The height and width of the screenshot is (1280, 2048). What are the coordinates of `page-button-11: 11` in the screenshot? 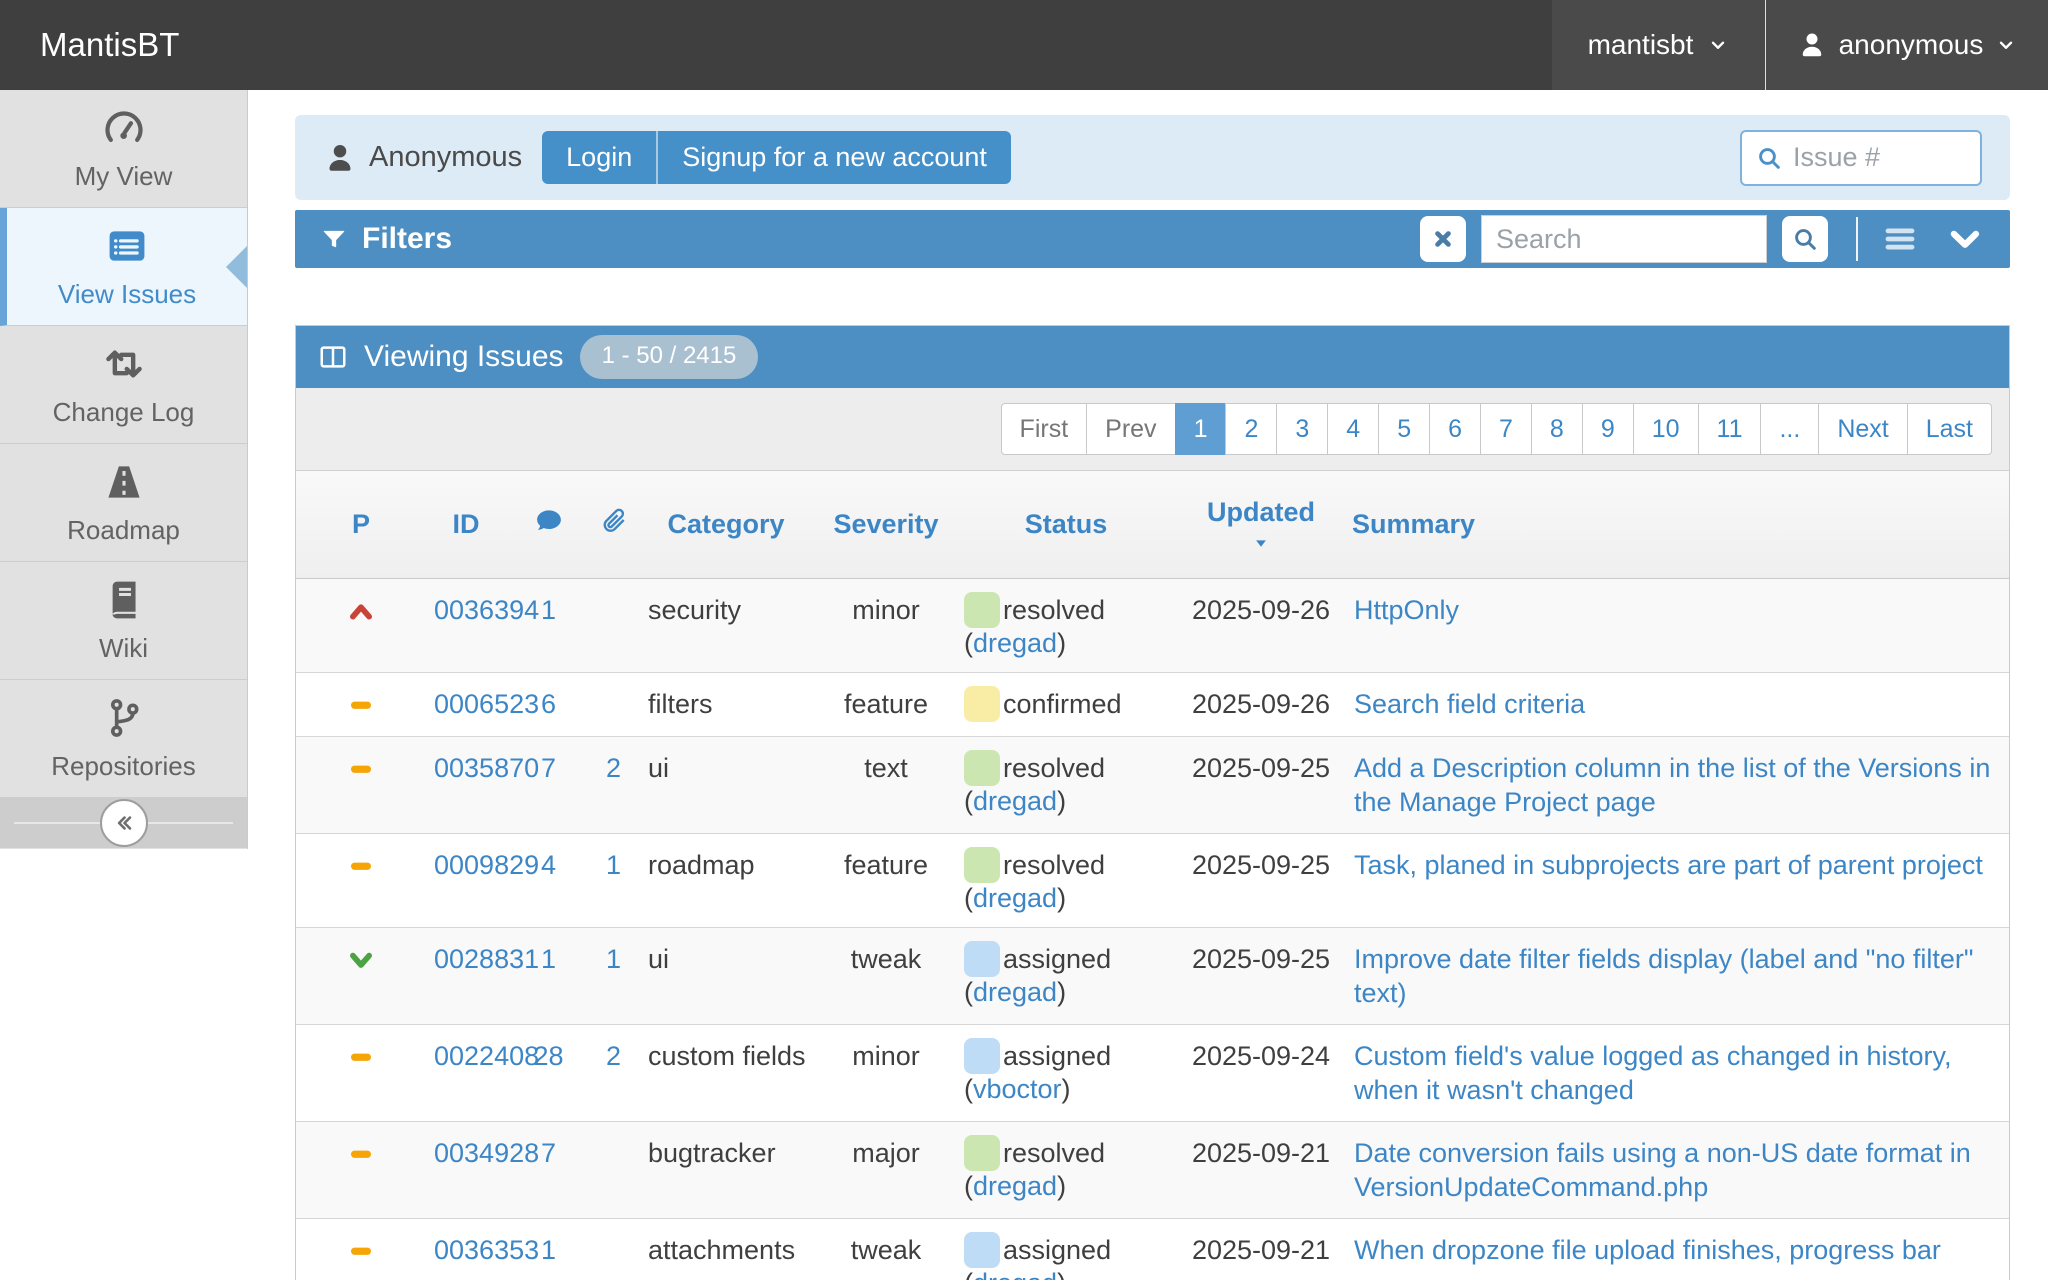 It's located at (1729, 429).